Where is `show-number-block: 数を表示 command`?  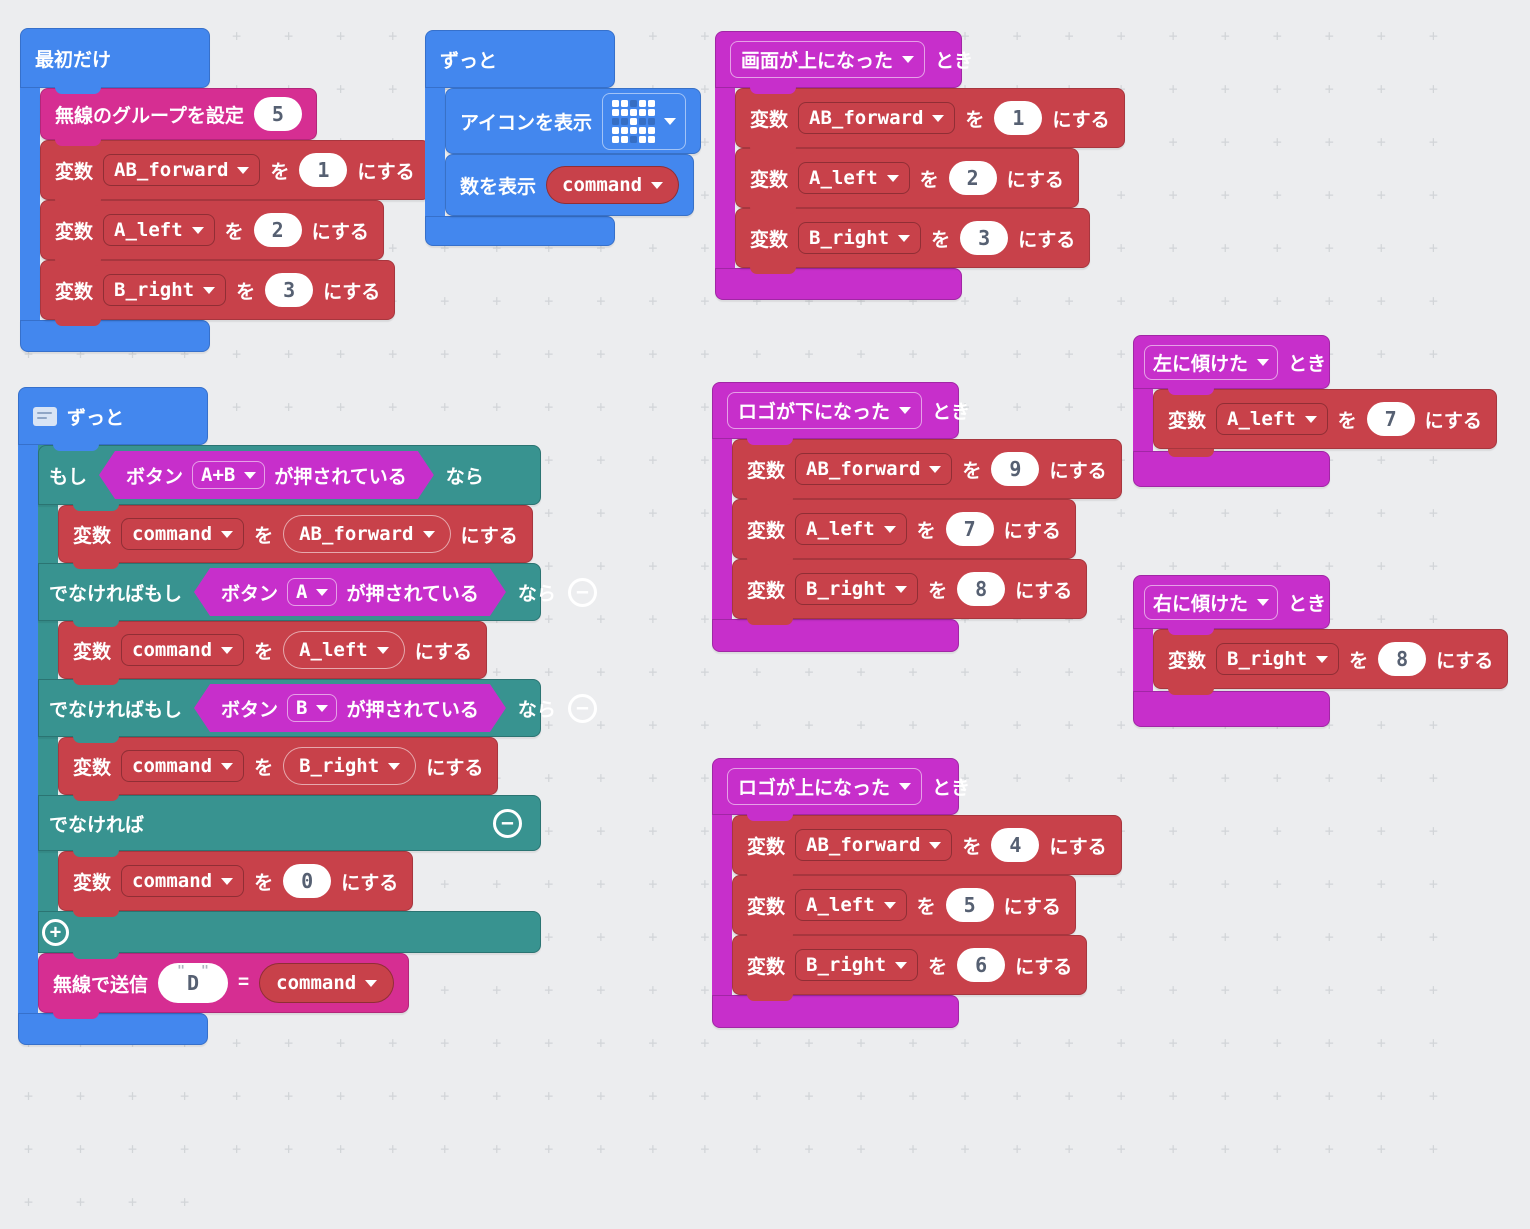 show-number-block: 数を表示 command is located at coordinates (570, 185).